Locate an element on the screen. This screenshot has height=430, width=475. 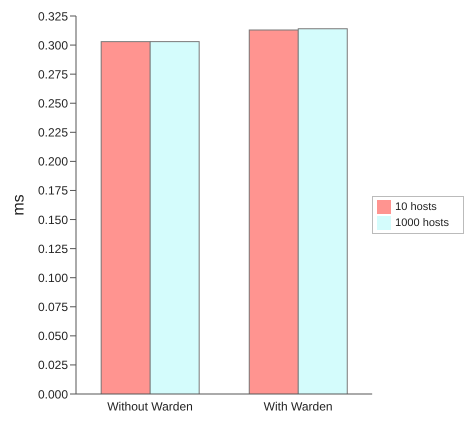
y-tick-label: 0.275 is located at coordinates (53, 74).